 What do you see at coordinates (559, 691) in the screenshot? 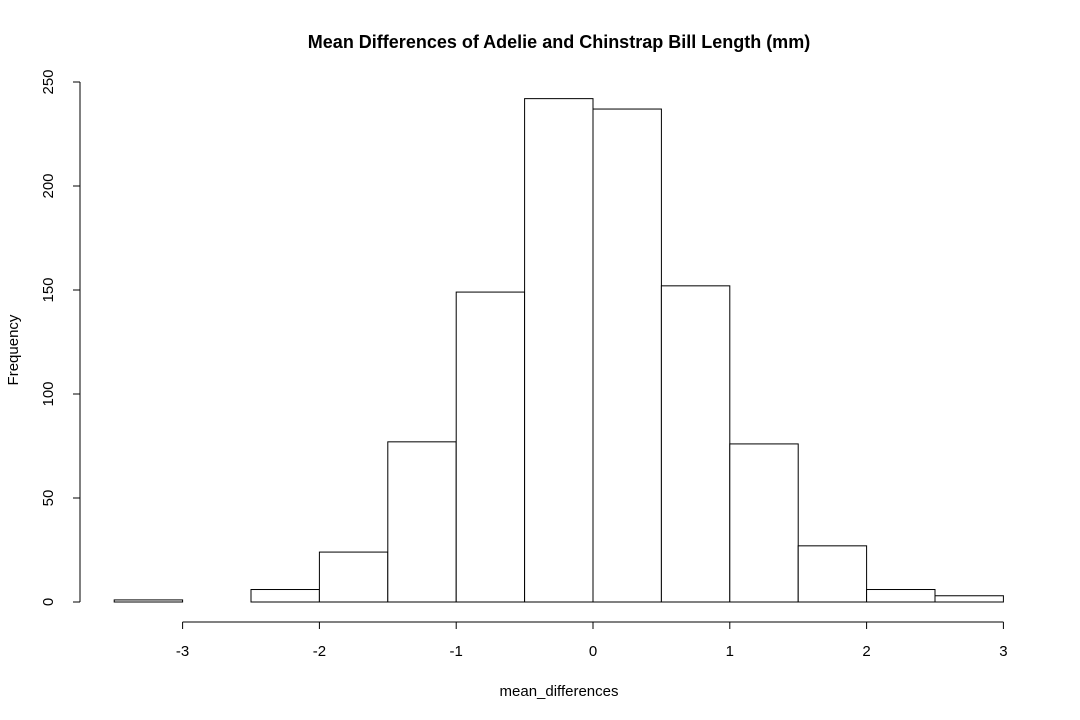
I see `x-axis-label: mean_differences` at bounding box center [559, 691].